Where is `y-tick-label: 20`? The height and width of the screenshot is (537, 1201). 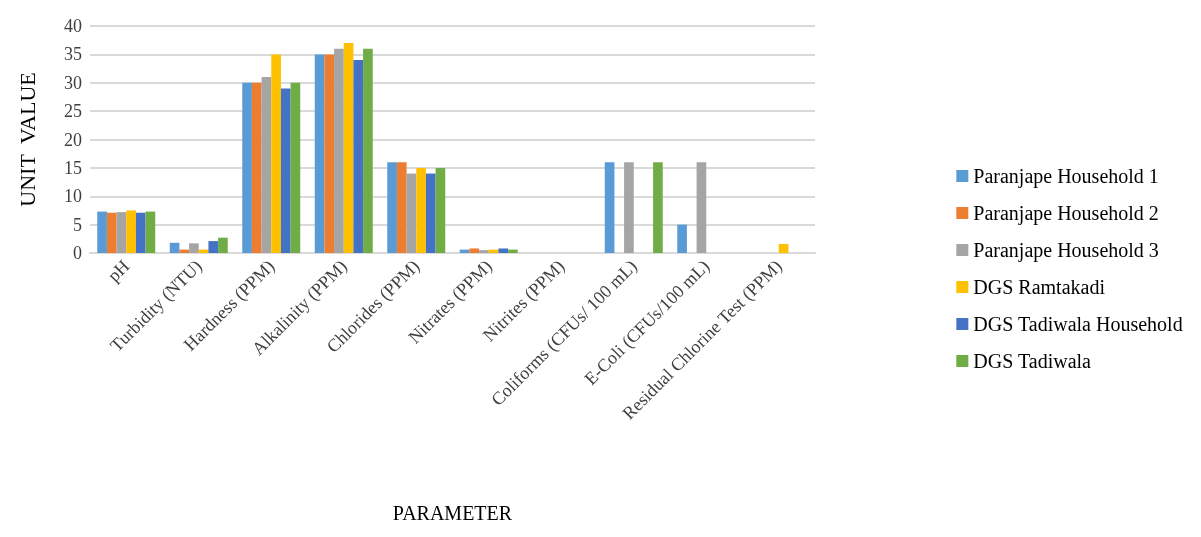 y-tick-label: 20 is located at coordinates (73, 139).